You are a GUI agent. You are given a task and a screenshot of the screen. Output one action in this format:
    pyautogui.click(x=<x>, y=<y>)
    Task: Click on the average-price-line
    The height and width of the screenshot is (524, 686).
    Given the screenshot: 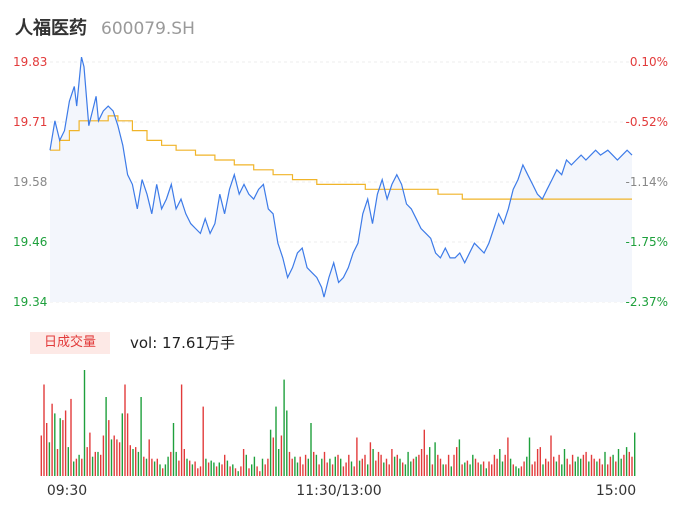 What is the action you would take?
    pyautogui.click(x=341, y=157)
    